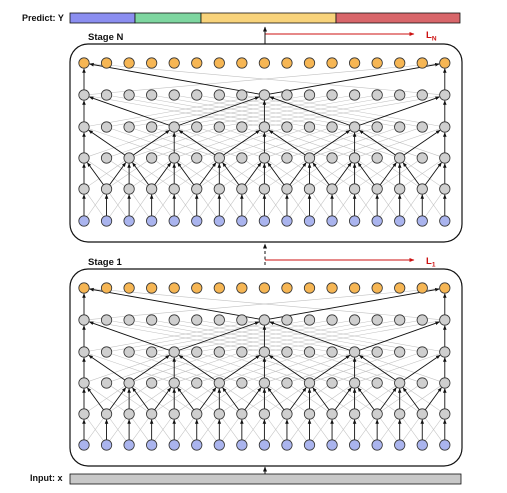 The height and width of the screenshot is (493, 507). Describe the element at coordinates (105, 262) in the screenshot. I see `stage-1-title: Stage 1` at that location.